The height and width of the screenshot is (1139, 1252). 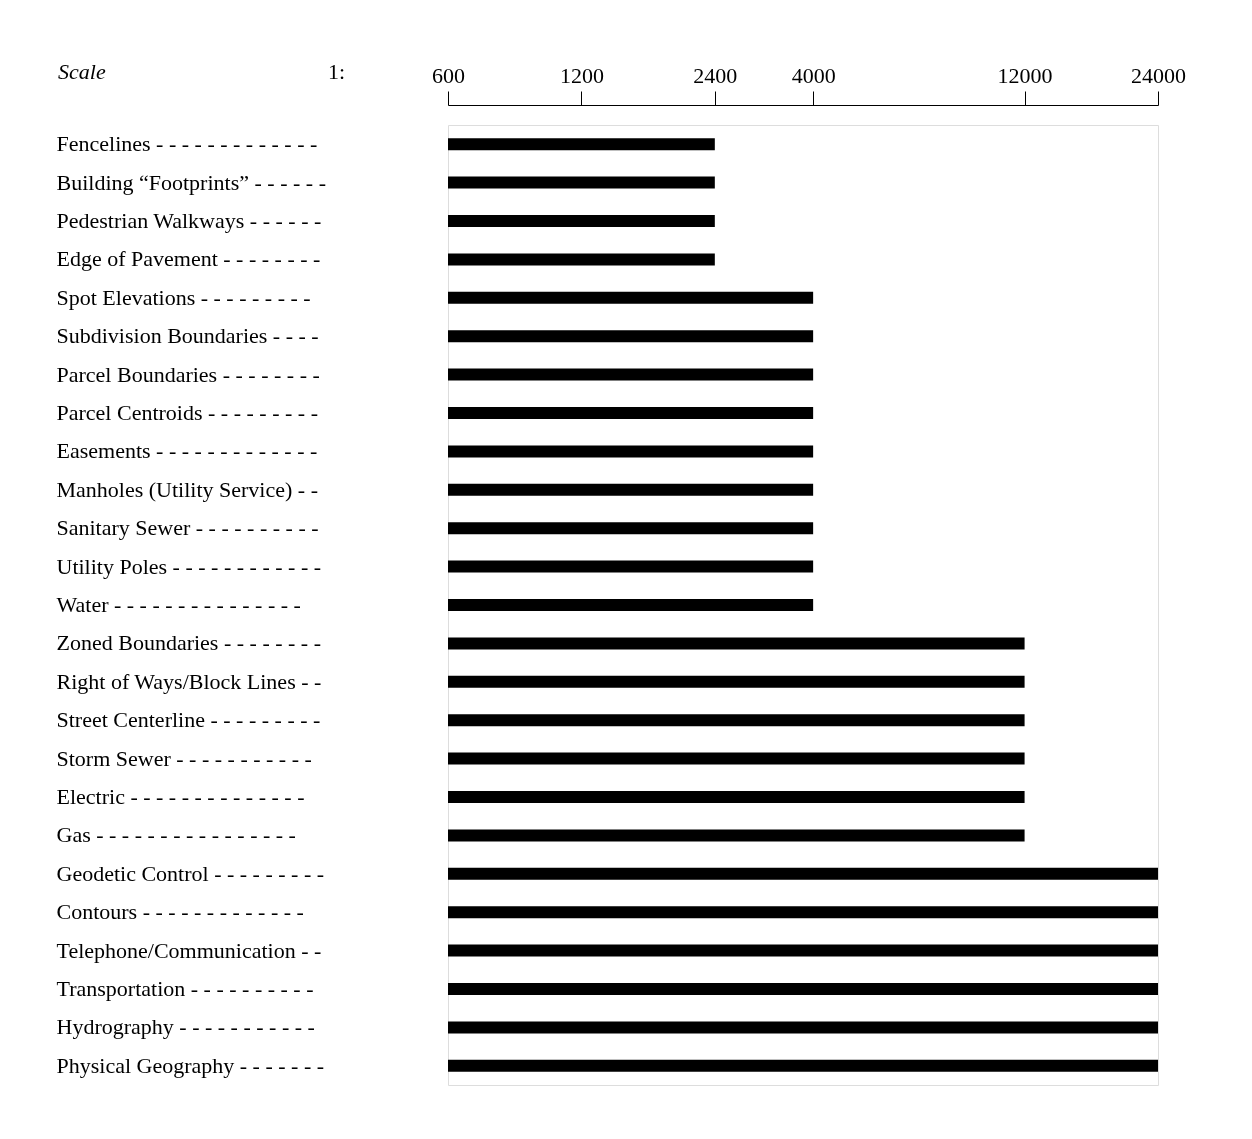 I want to click on y-tick-label: Utility Poles - - - - - - - - - - - -, so click(x=189, y=566).